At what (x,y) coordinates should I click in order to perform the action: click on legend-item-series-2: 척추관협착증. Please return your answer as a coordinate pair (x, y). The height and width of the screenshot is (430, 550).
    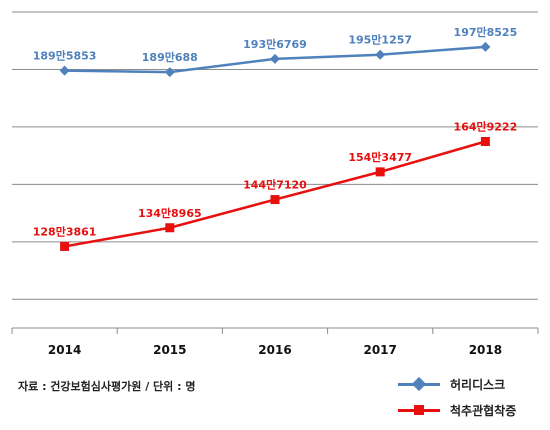
    Looking at the image, I should click on (473, 413).